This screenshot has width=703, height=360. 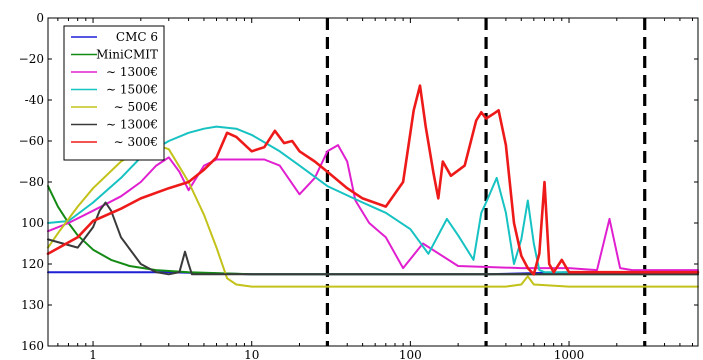 What do you see at coordinates (31, 141) in the screenshot?
I see `y-tick-label: −60` at bounding box center [31, 141].